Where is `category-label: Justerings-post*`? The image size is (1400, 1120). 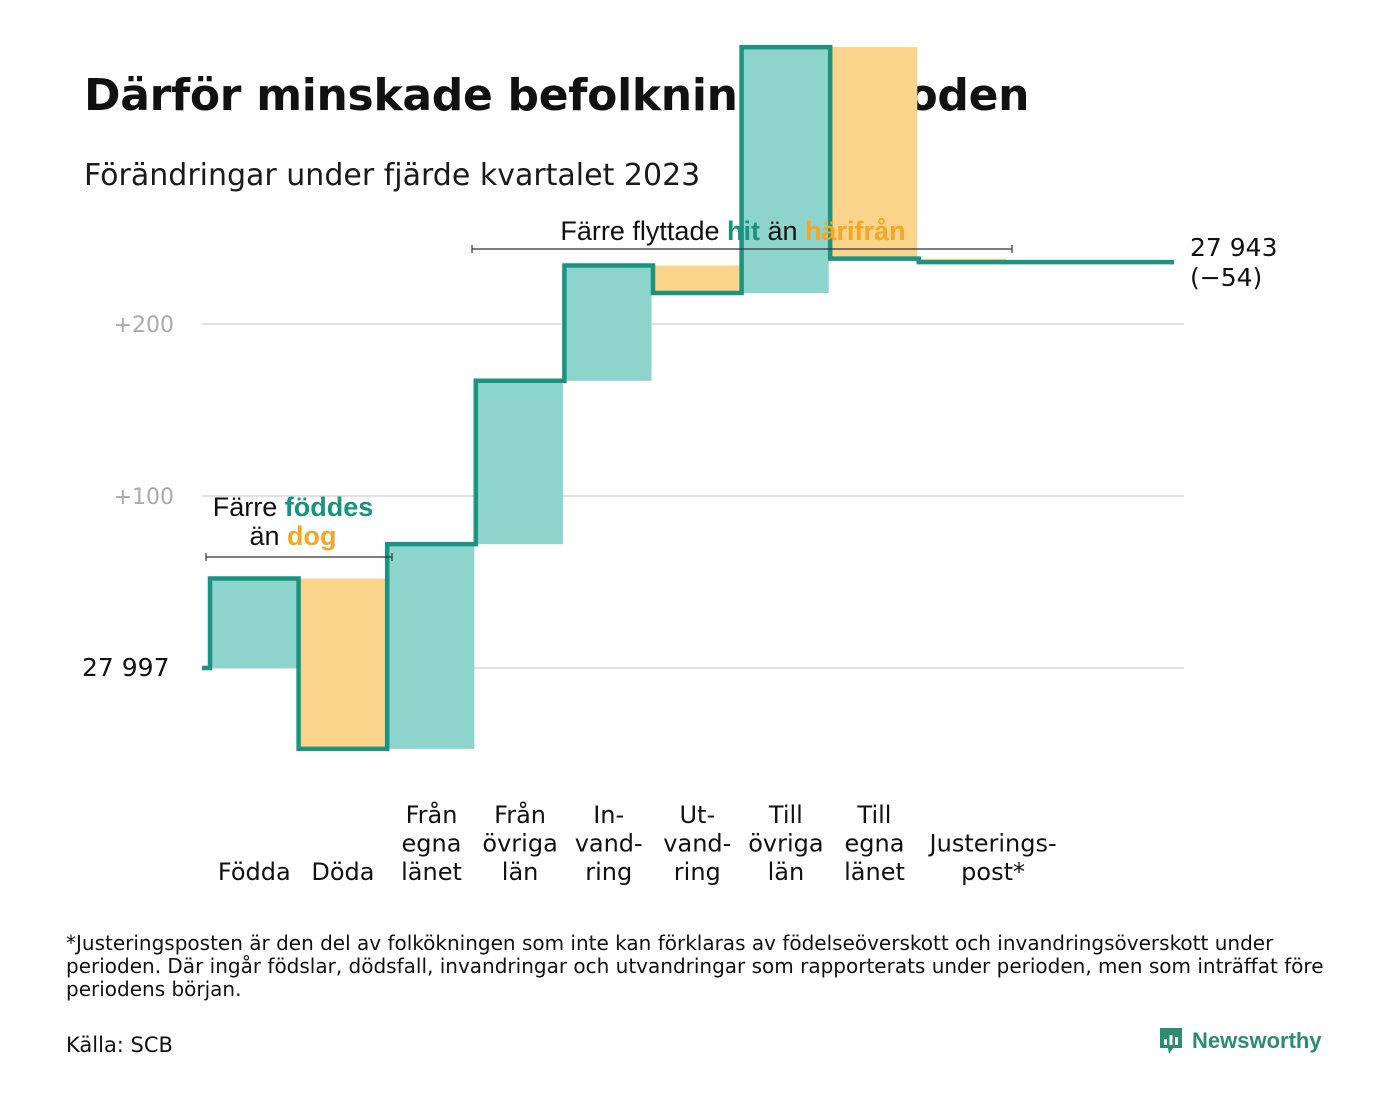
category-label: Justerings-post* is located at coordinates (992, 858).